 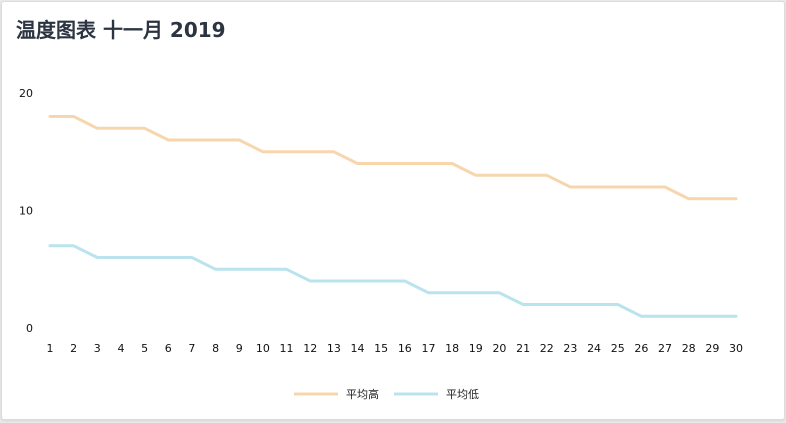 I want to click on x-tick-label: 14, so click(x=358, y=348).